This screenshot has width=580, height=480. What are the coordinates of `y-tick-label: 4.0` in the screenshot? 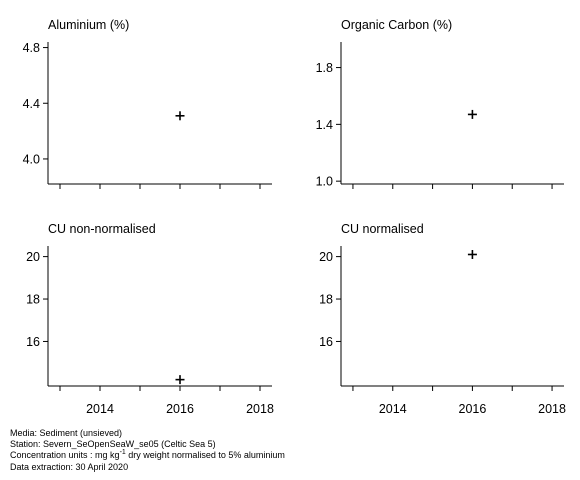 It's located at (31, 159).